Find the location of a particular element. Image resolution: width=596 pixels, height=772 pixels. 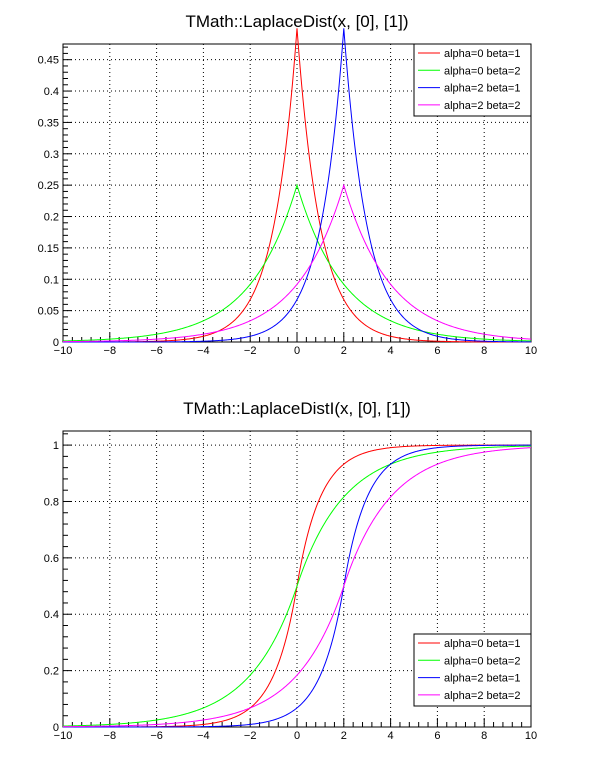

y-tick-label: 0.35 is located at coordinates (48, 123).